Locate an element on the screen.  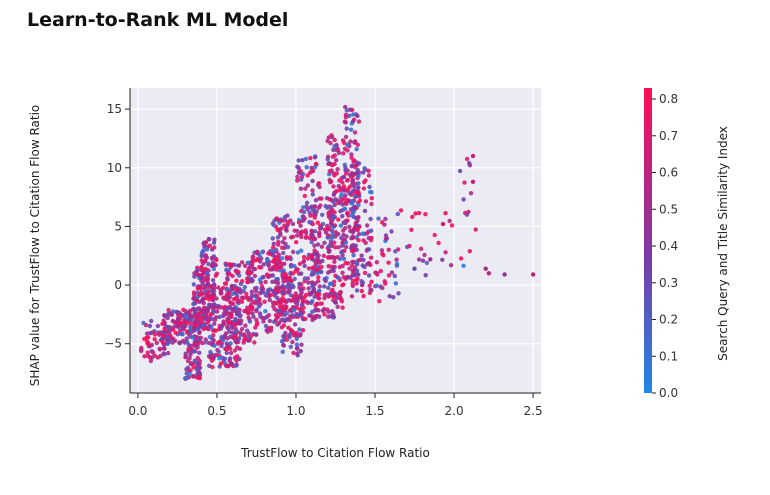
data-point-1914 is located at coordinates (409, 246).